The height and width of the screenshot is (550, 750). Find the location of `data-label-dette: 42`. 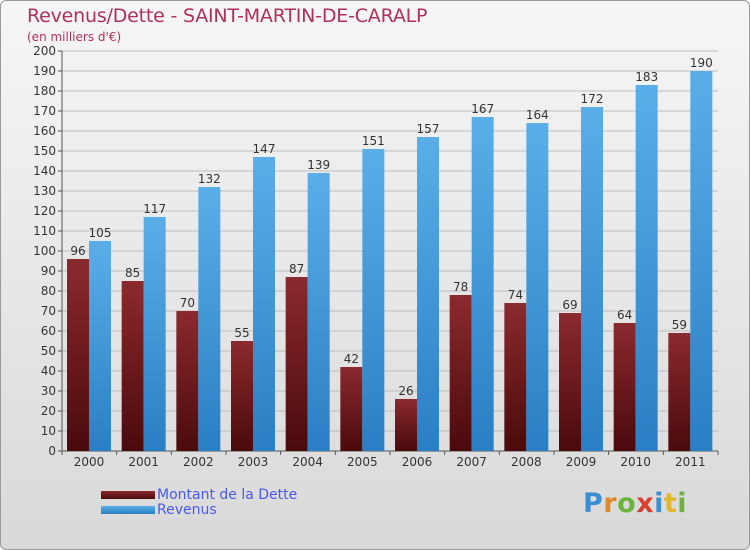

data-label-dette: 42 is located at coordinates (351, 359).